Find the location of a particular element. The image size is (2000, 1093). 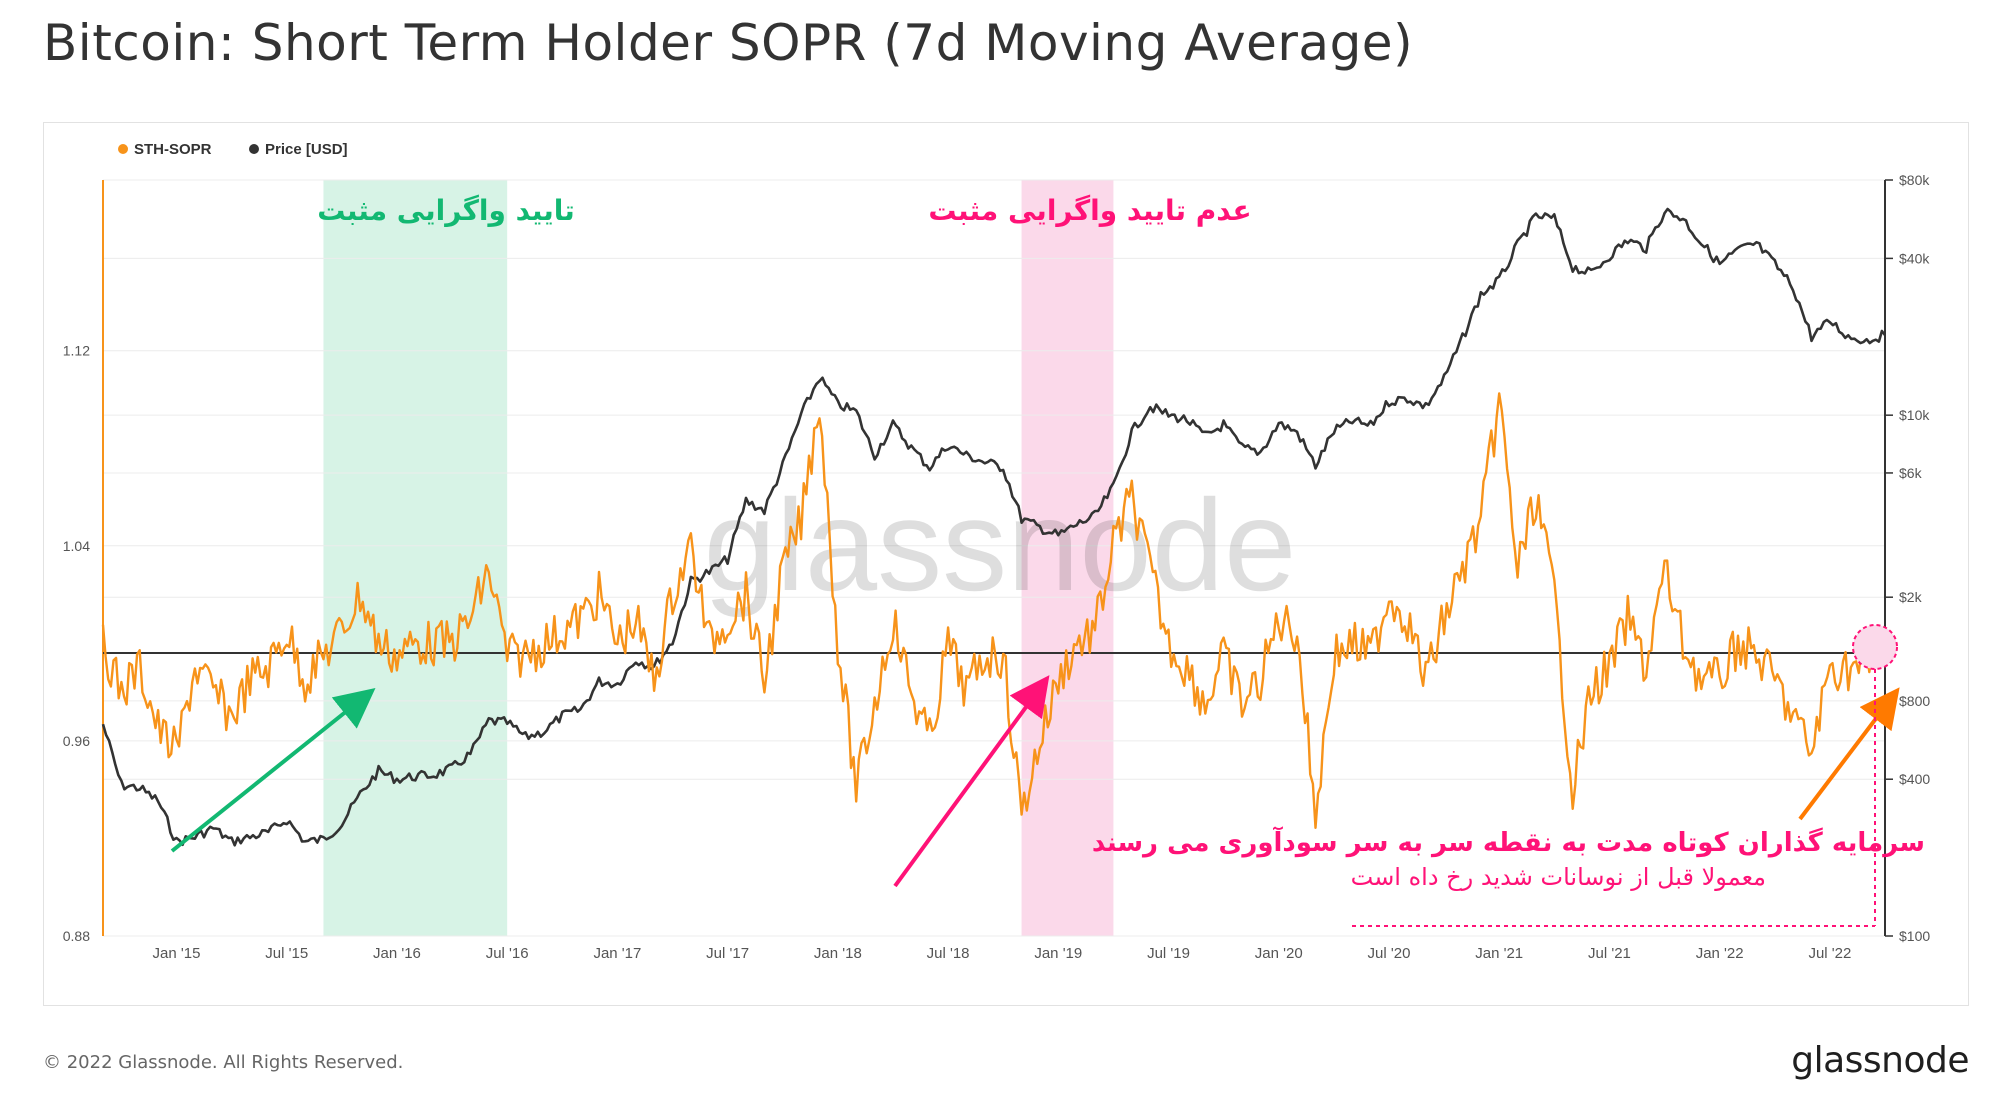

arrow-current is located at coordinates (1849, 754).